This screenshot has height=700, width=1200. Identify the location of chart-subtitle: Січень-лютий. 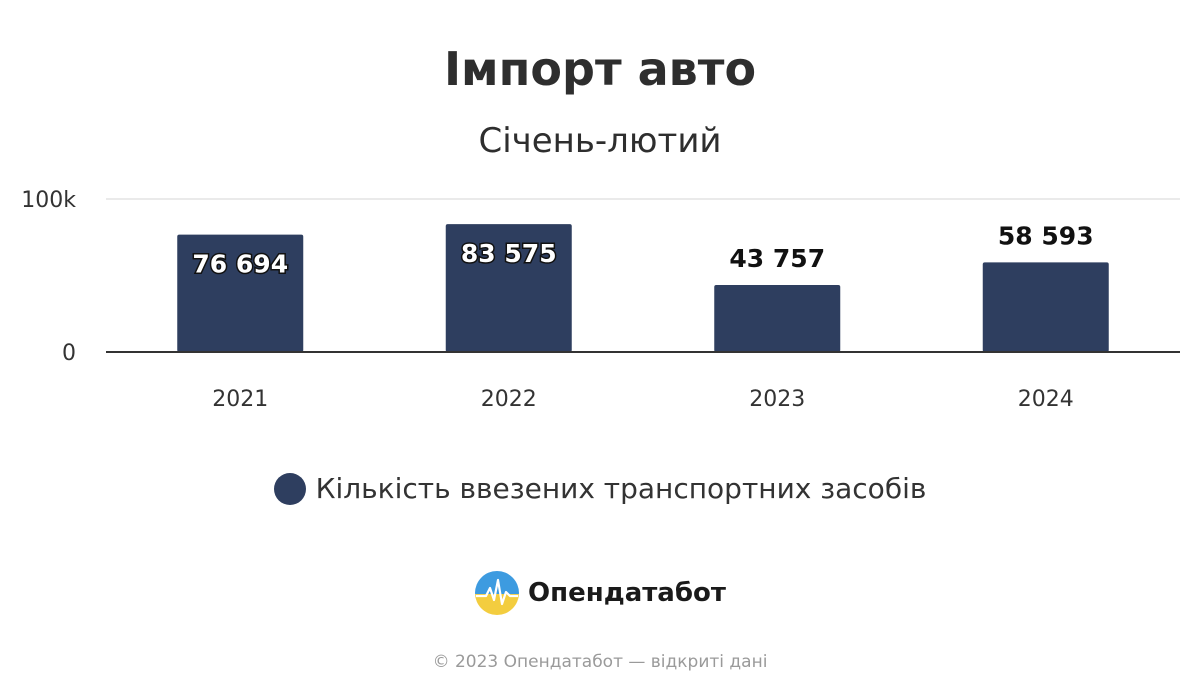
(600, 141).